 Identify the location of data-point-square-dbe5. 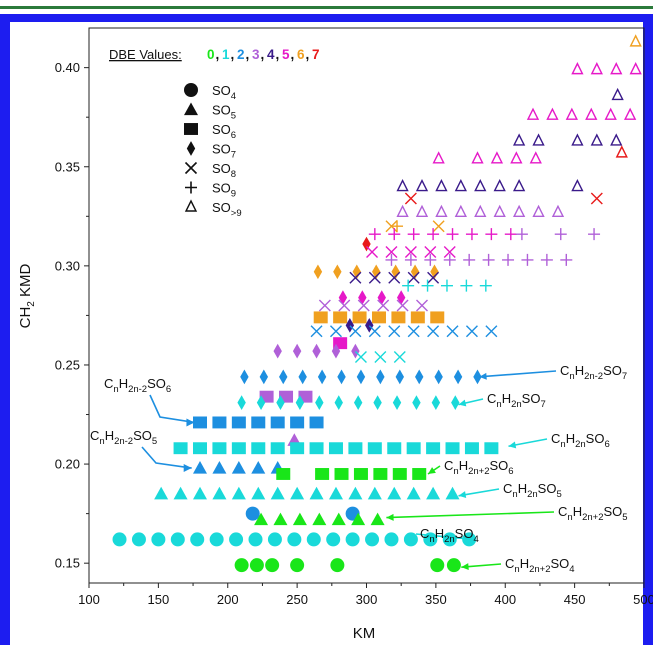
(340, 343).